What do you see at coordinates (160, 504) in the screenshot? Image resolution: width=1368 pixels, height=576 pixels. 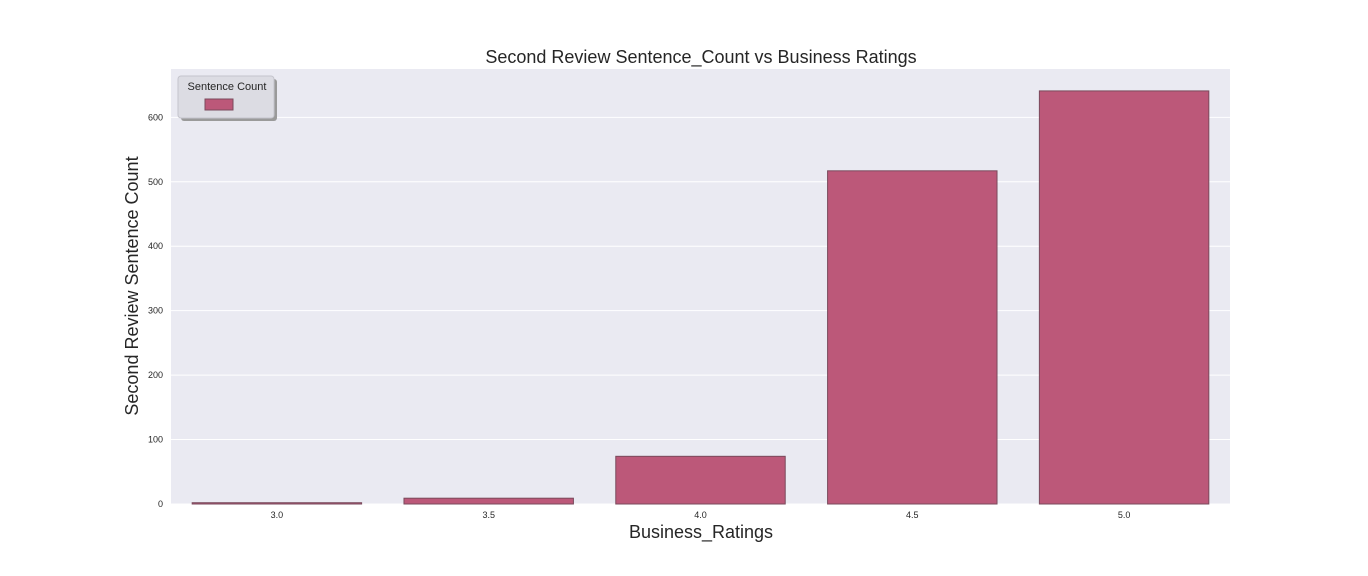 I see `y-tick-label: 0` at bounding box center [160, 504].